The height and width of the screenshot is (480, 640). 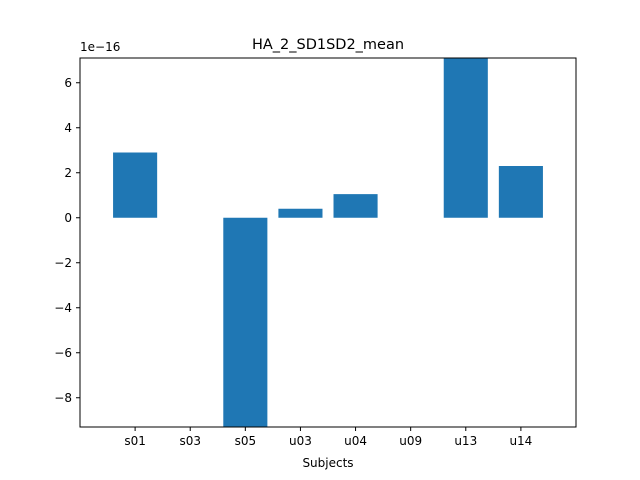 I want to click on y-tick-label: −2, so click(x=63, y=263).